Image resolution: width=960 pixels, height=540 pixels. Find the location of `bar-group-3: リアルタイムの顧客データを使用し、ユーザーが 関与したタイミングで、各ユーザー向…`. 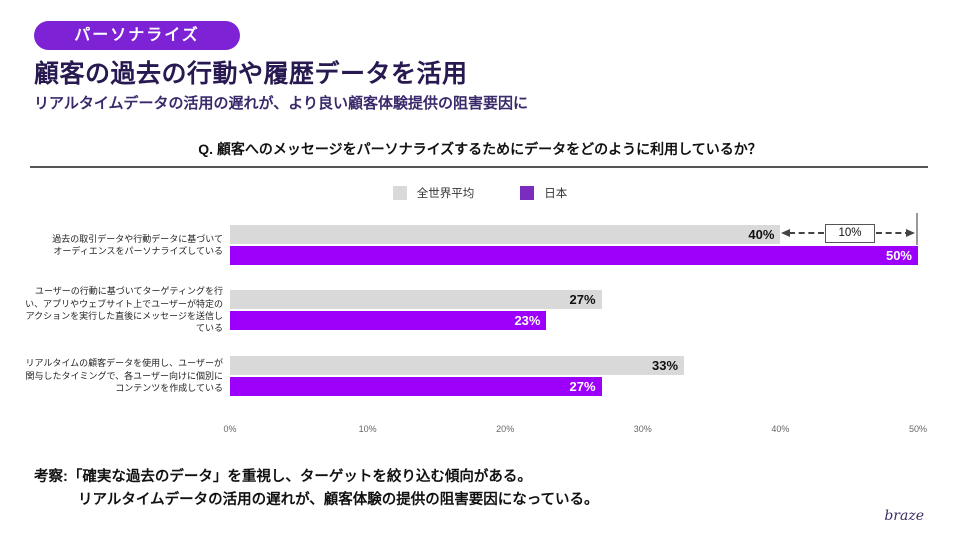

bar-group-3: リアルタイムの顧客データを使用し、ユーザーが 関与したタイミングで、各ユーザー向… is located at coordinates (471, 377).